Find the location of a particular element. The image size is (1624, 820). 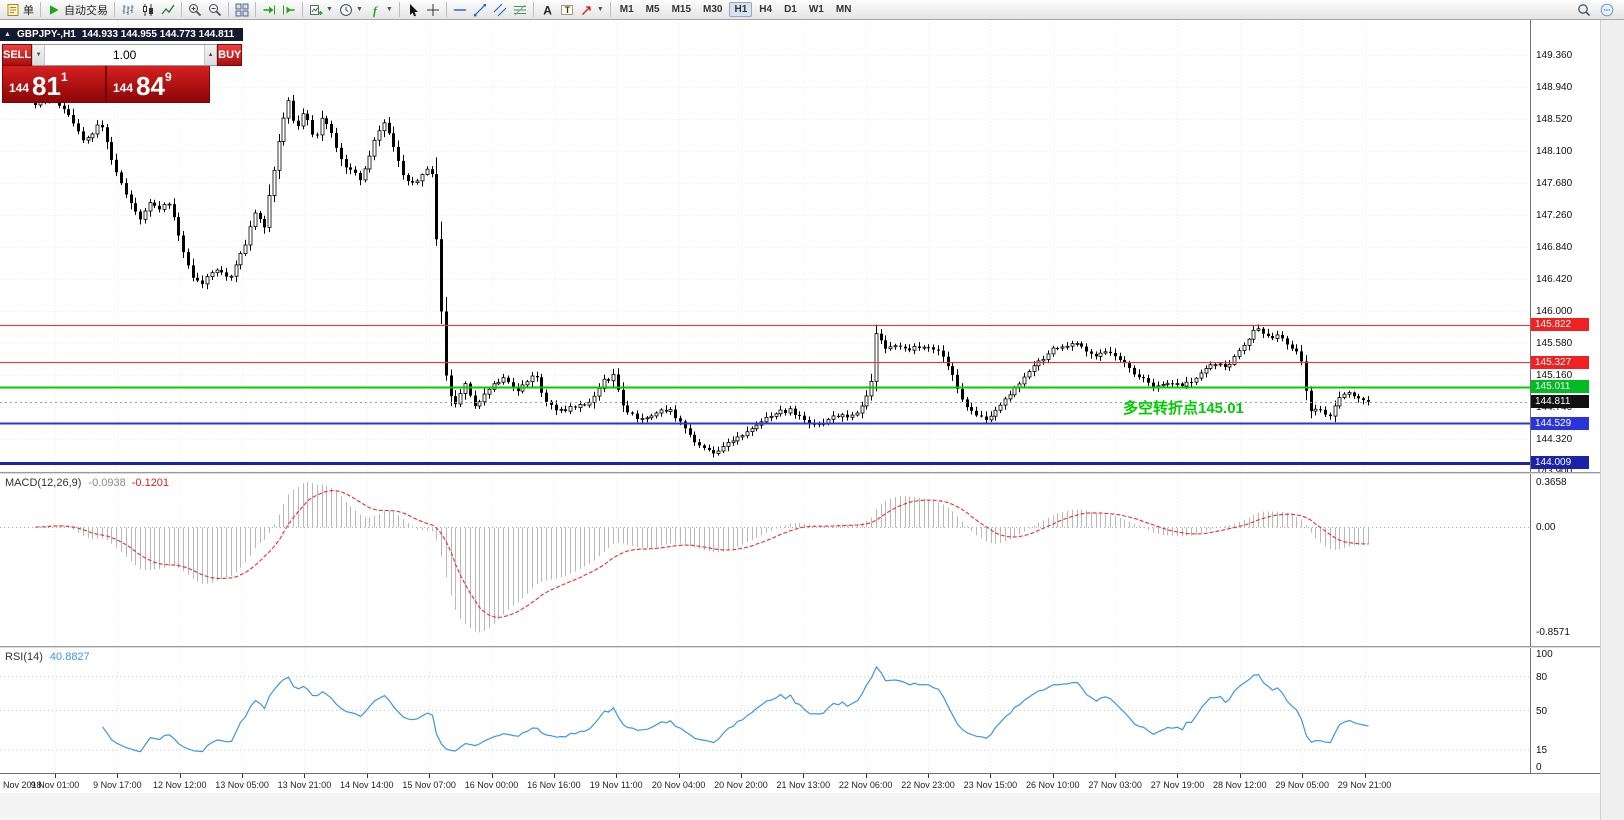

equidistant-channel-button is located at coordinates (500, 9).